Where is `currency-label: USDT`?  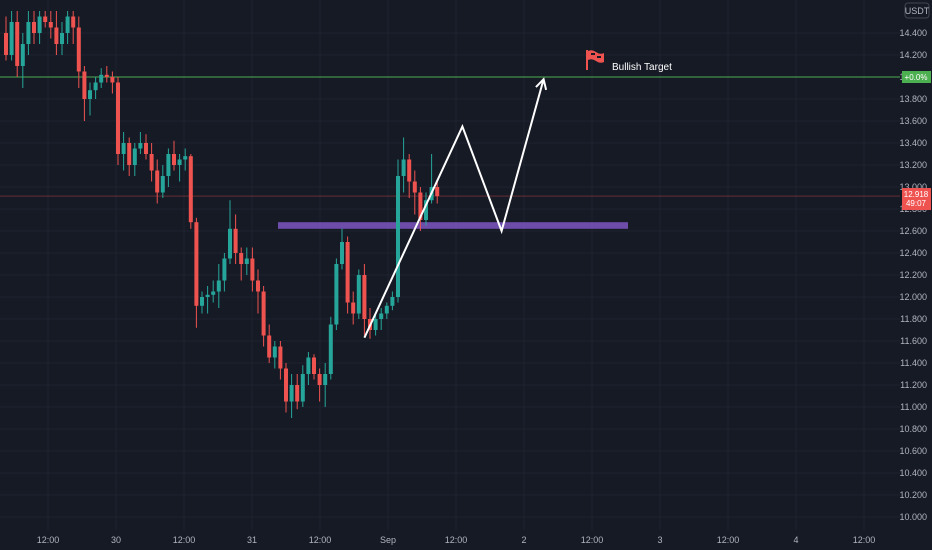
currency-label: USDT is located at coordinates (917, 11).